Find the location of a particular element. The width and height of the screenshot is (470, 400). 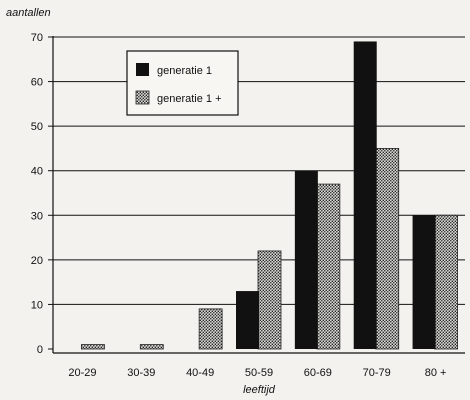

y-tick-label: 60 is located at coordinates (37, 83).